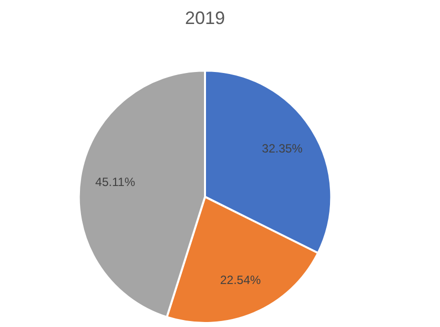 The image size is (440, 327). What do you see at coordinates (282, 148) in the screenshot?
I see `data-label: 32.35%` at bounding box center [282, 148].